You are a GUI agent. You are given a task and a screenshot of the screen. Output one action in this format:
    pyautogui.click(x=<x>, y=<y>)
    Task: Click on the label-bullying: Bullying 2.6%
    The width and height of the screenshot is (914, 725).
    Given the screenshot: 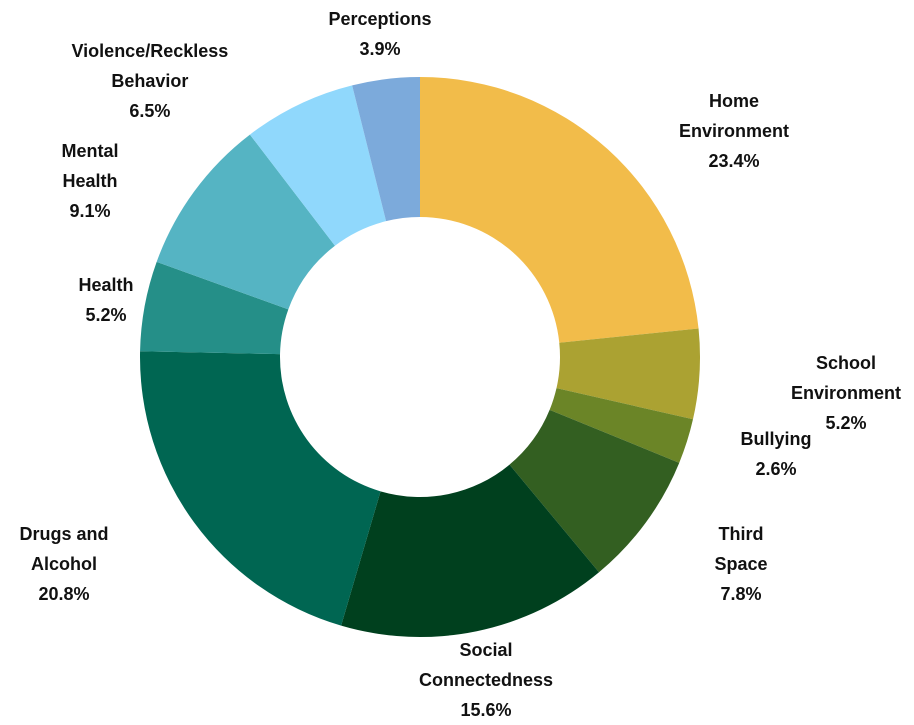 What is the action you would take?
    pyautogui.click(x=776, y=454)
    